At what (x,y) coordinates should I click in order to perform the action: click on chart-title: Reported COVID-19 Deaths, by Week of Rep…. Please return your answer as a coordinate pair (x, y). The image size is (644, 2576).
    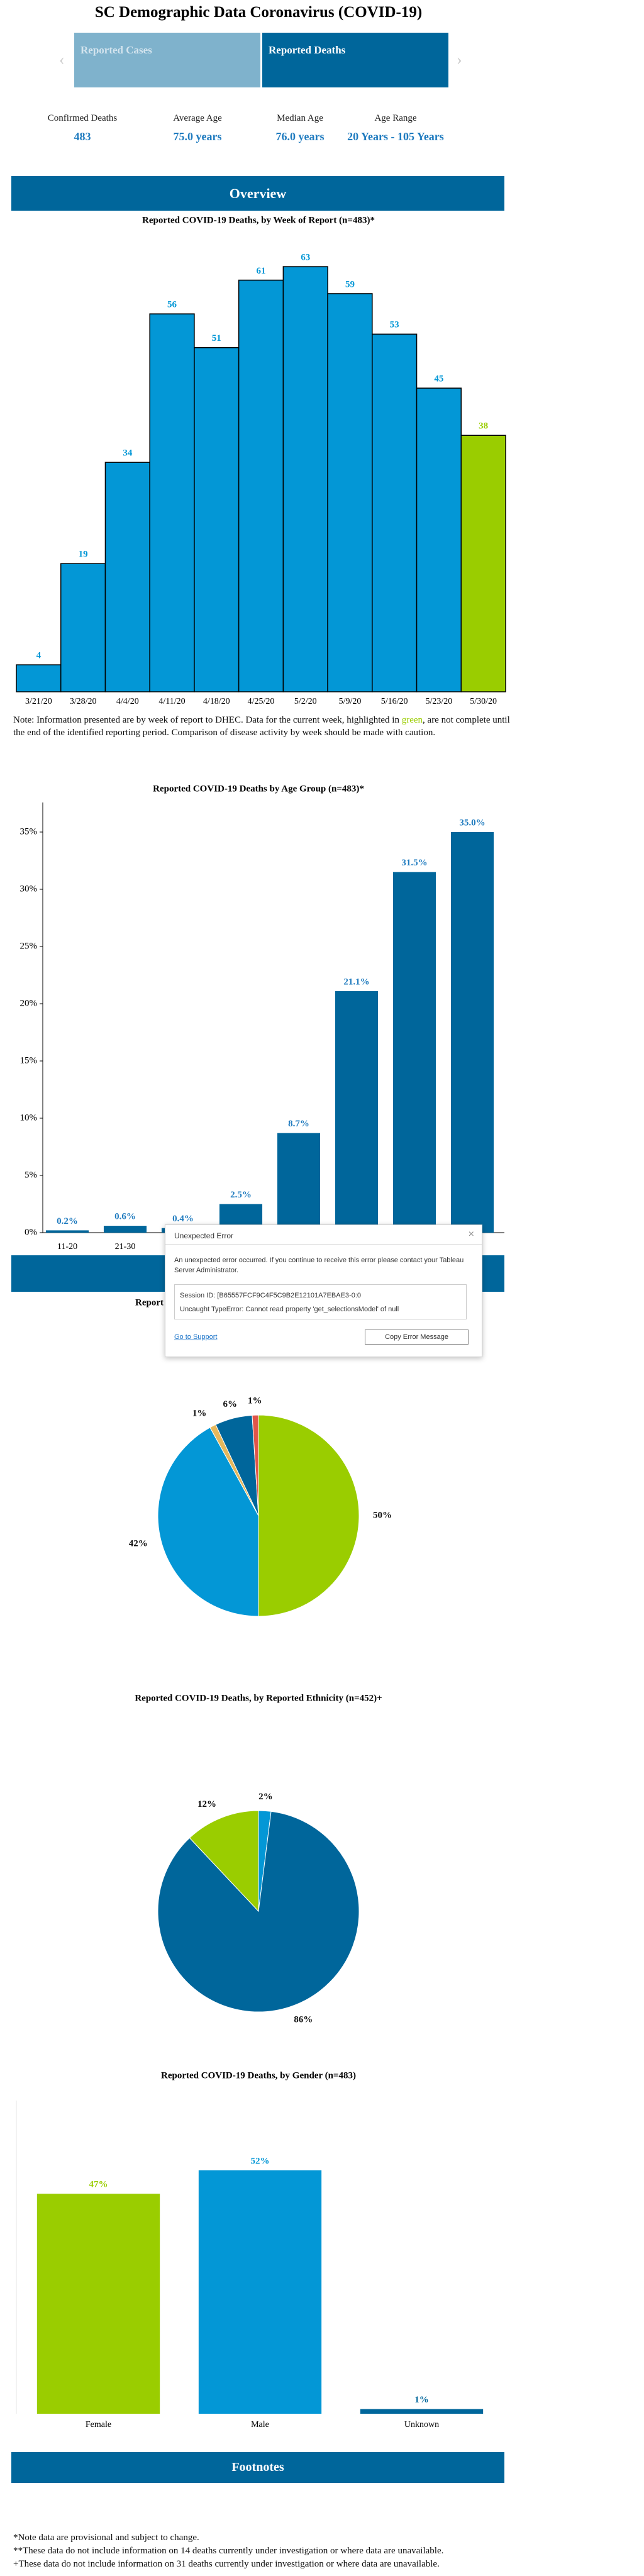
    Looking at the image, I should click on (258, 220).